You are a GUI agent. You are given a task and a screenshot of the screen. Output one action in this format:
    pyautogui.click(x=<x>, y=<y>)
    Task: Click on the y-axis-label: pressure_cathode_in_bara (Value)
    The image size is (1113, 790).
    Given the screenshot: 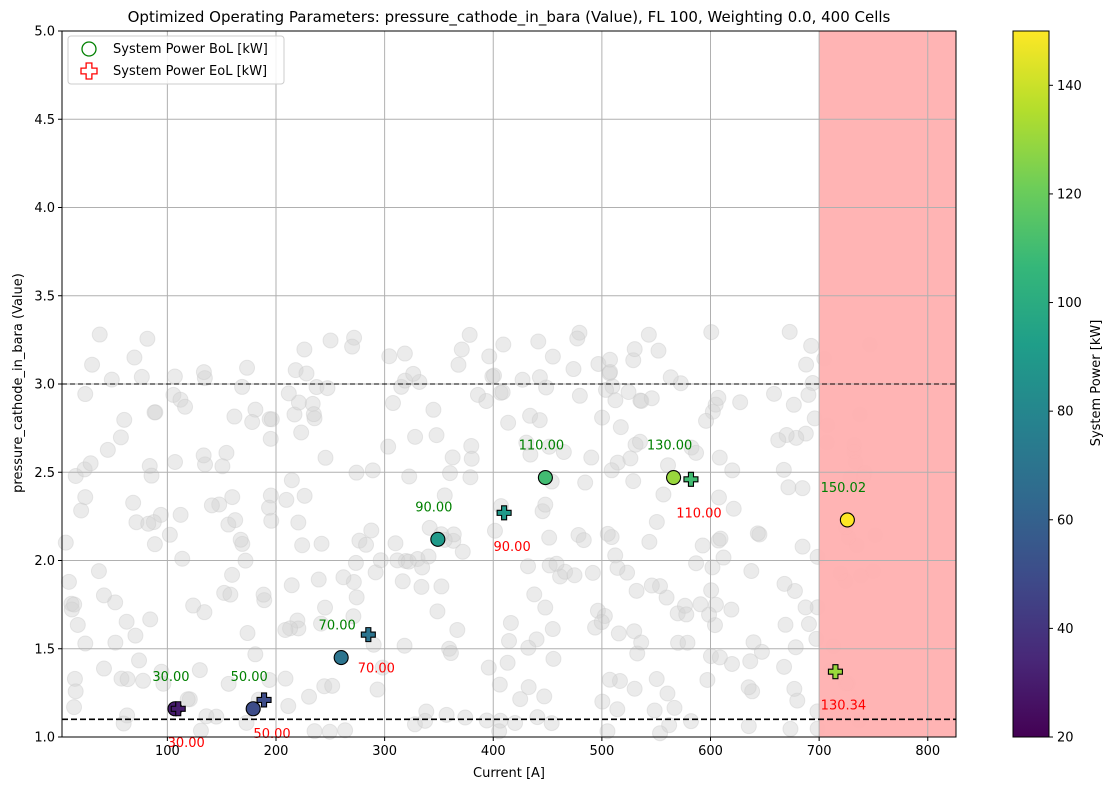 What is the action you would take?
    pyautogui.click(x=18, y=383)
    